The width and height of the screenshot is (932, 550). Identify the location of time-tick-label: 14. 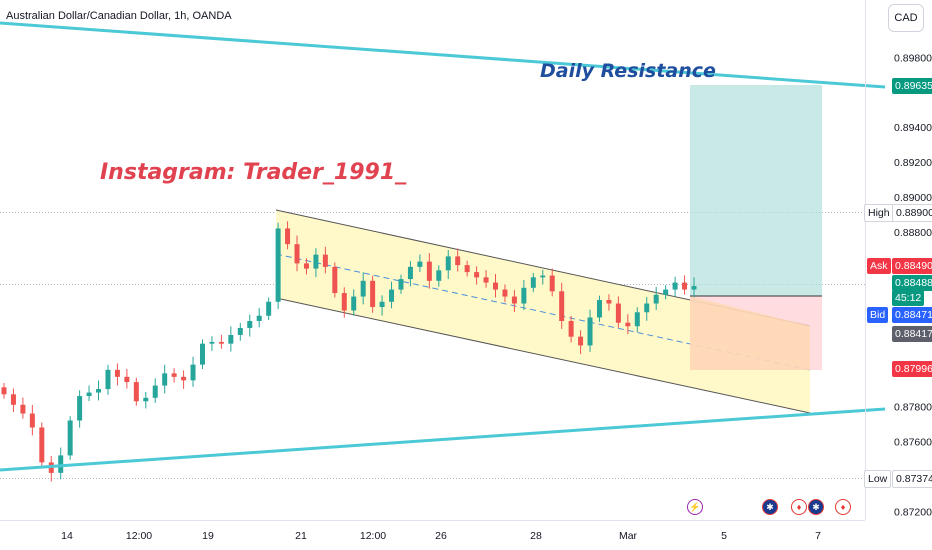
(67, 536).